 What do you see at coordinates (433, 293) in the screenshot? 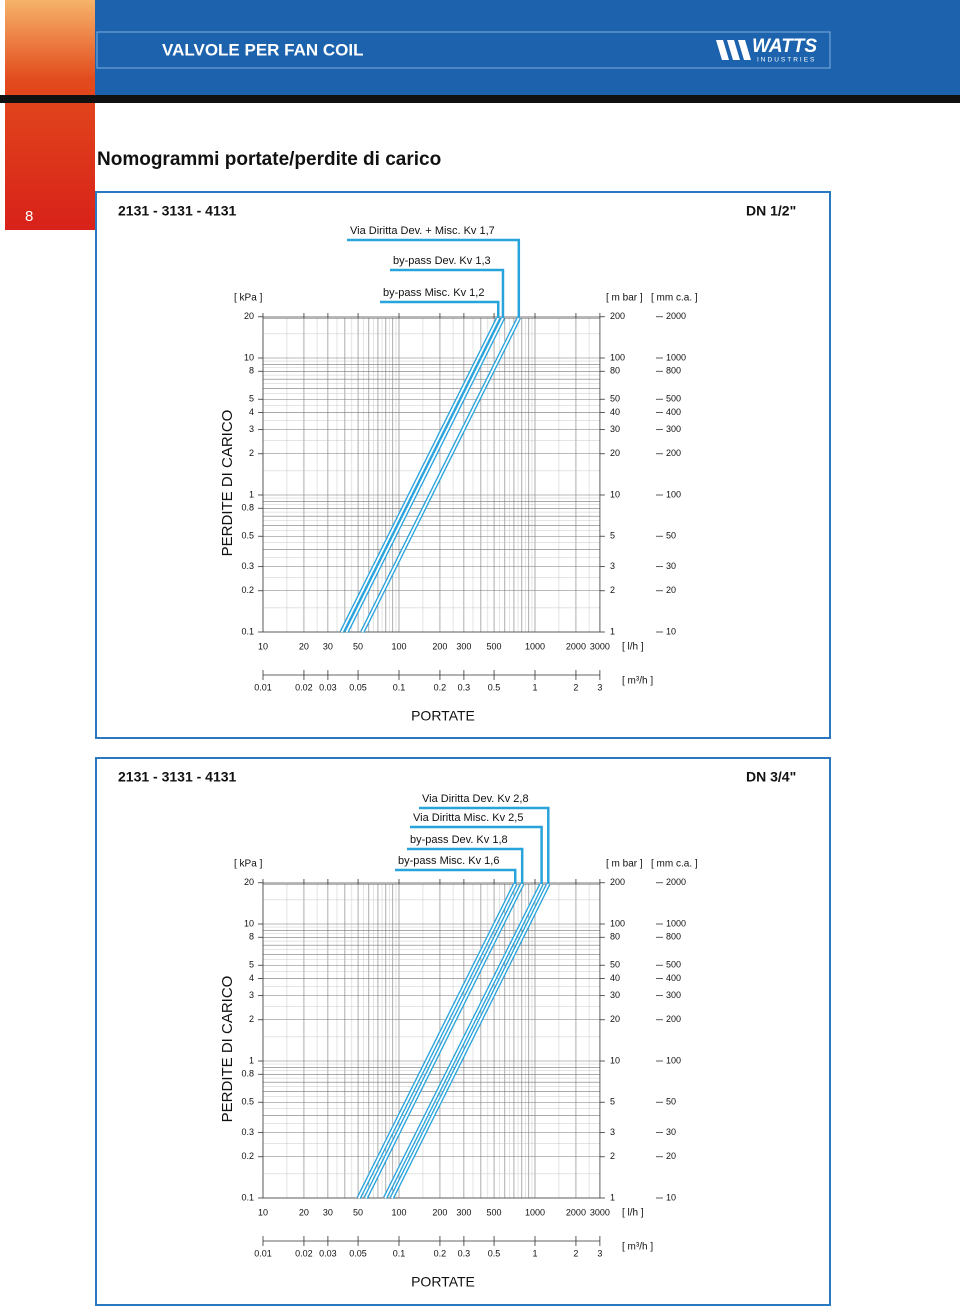
I see `curve-label: by-pass Misc. Kv 1,2` at bounding box center [433, 293].